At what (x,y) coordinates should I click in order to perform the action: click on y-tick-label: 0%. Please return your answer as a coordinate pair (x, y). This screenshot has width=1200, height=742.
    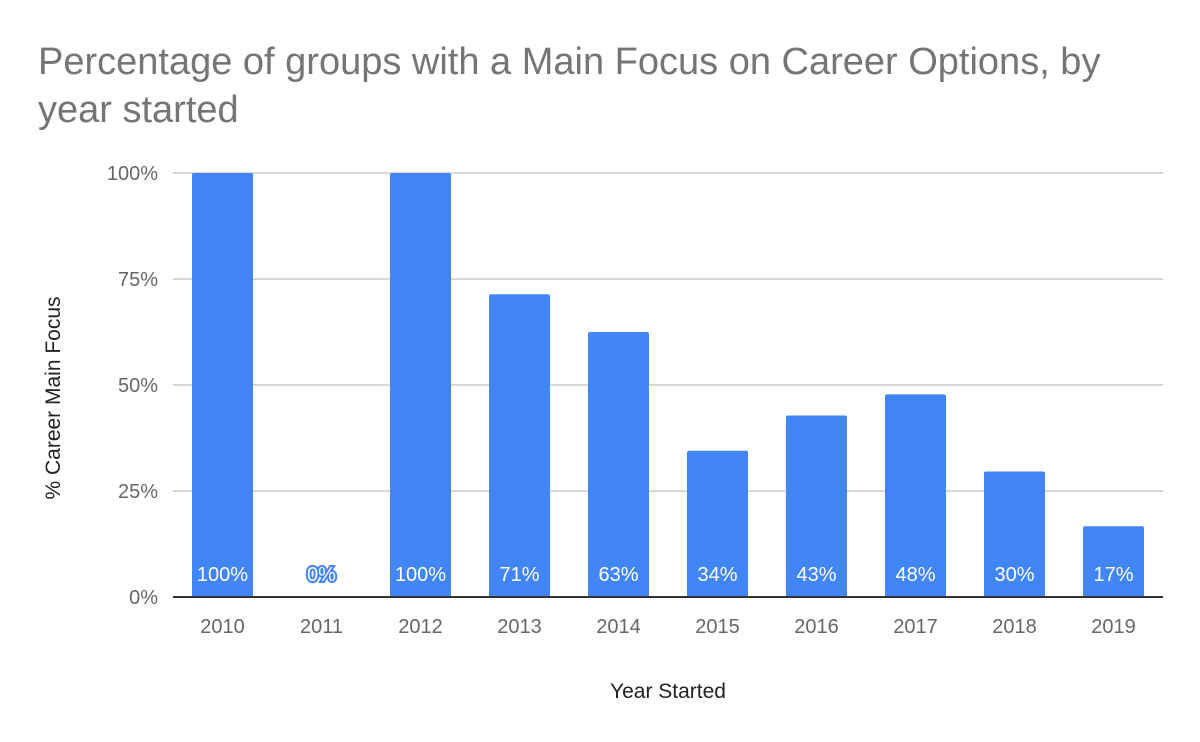
    Looking at the image, I should click on (143, 598).